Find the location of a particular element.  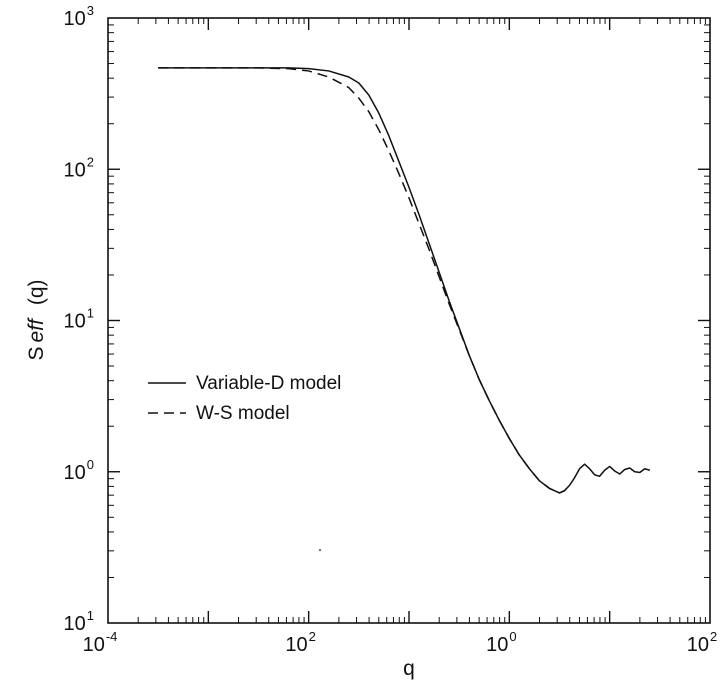

y-axis-label-subscript: eff is located at coordinates (36, 330).